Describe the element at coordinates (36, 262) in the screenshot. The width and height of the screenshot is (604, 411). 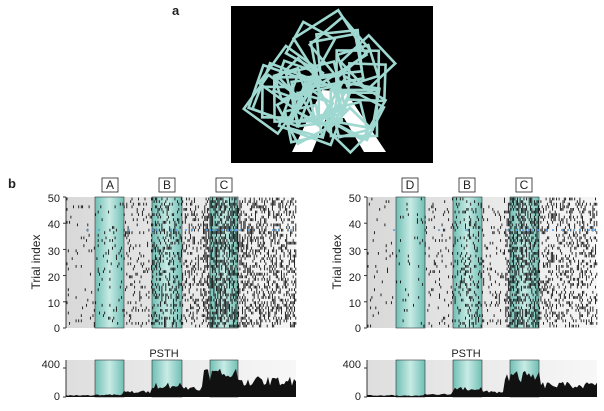
I see `left-ylabel: Trial index` at that location.